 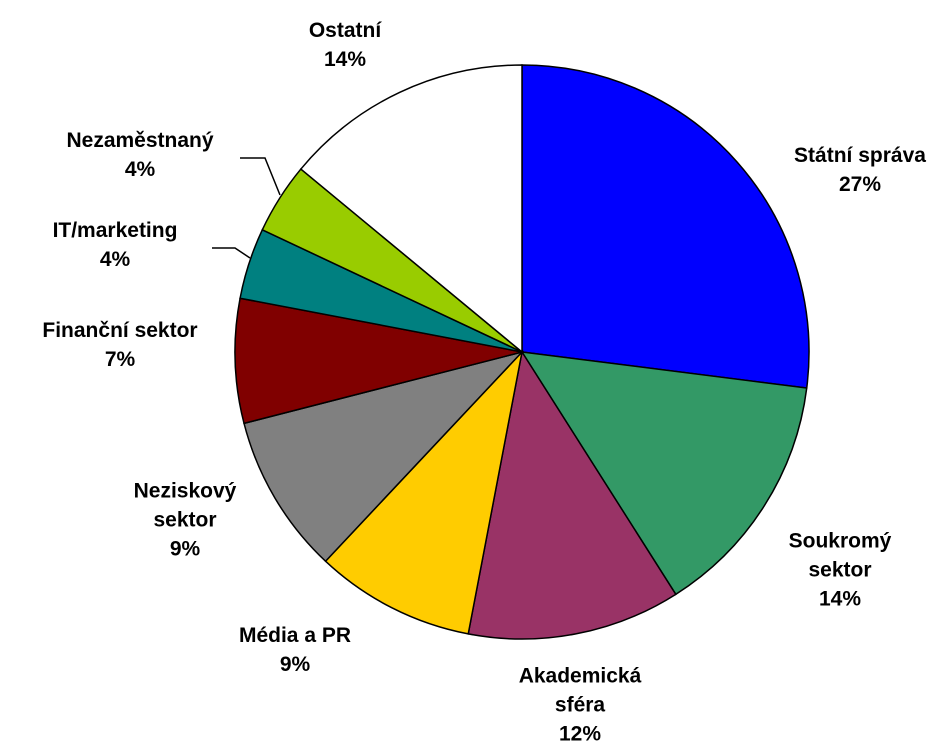 I want to click on slice-label: Státní správa 27%, so click(x=838, y=170).